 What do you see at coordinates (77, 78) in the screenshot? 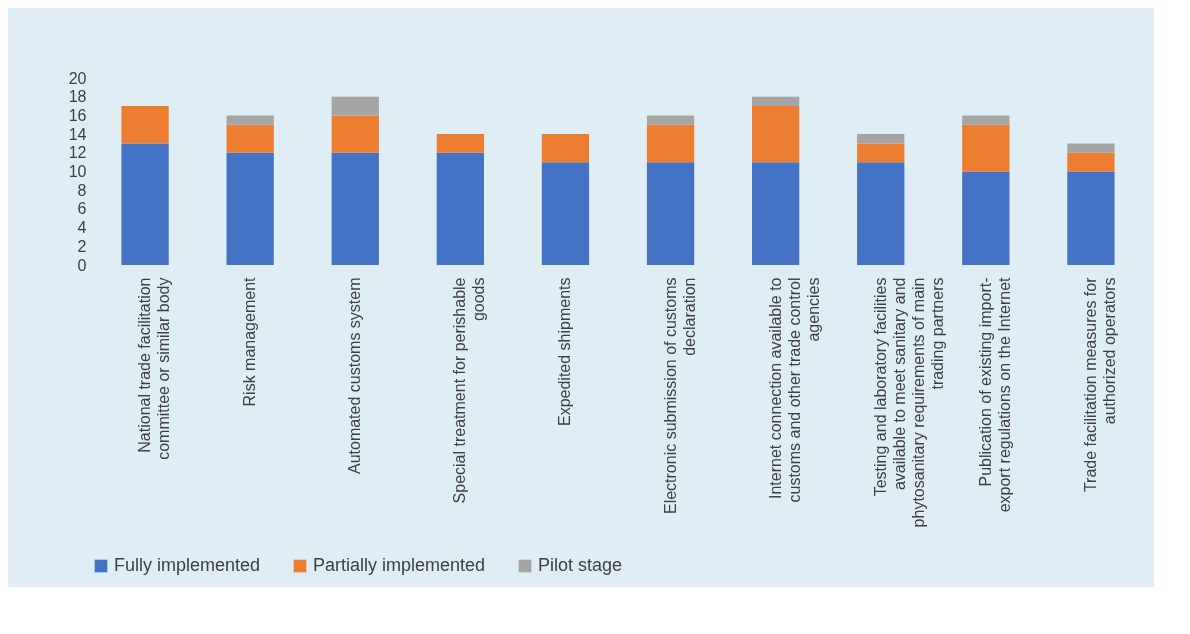
I see `y-tick-label: 20` at bounding box center [77, 78].